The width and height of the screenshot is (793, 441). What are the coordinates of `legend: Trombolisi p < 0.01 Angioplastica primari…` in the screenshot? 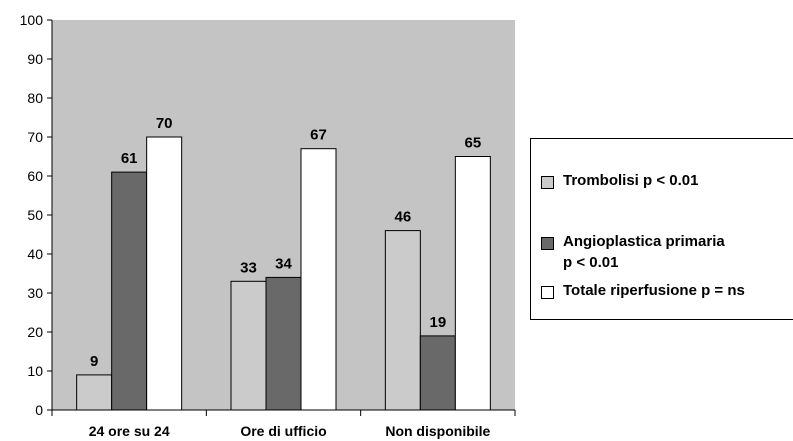 It's located at (661, 229).